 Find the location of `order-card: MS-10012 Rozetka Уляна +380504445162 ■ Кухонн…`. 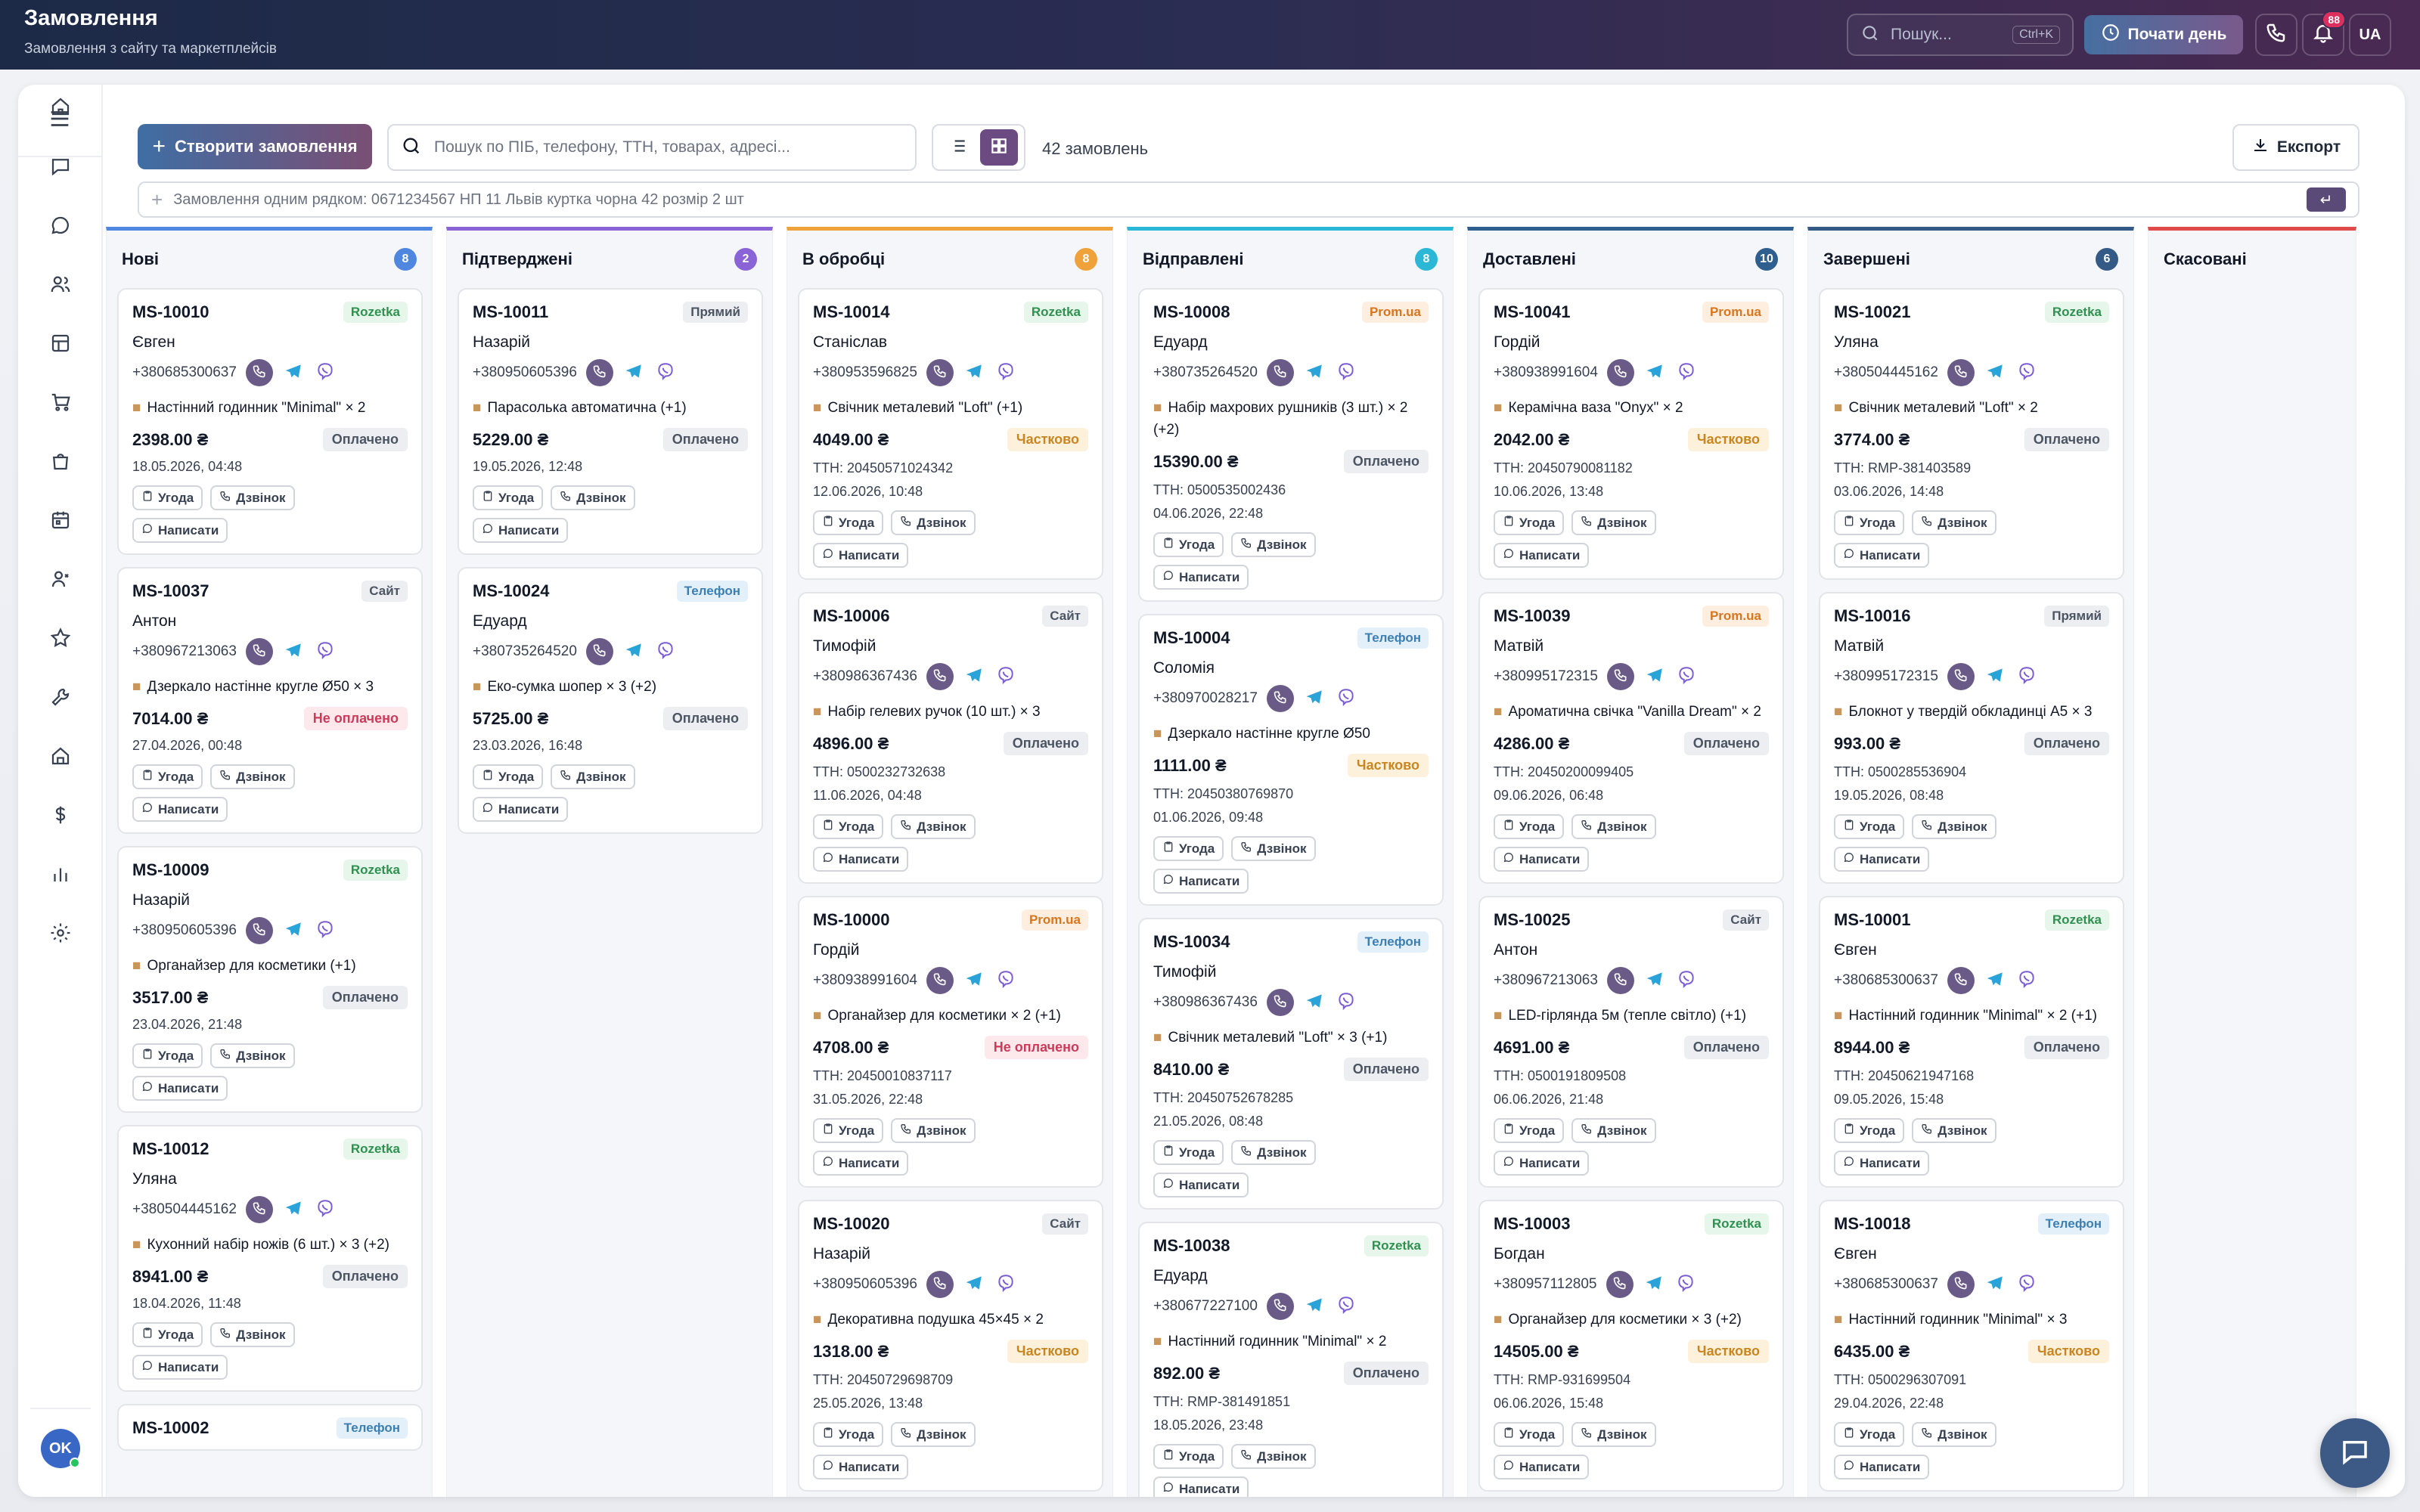

order-card: MS-10012 Rozetka Уляна +380504445162 ■ Кухонн… is located at coordinates (270, 1258).